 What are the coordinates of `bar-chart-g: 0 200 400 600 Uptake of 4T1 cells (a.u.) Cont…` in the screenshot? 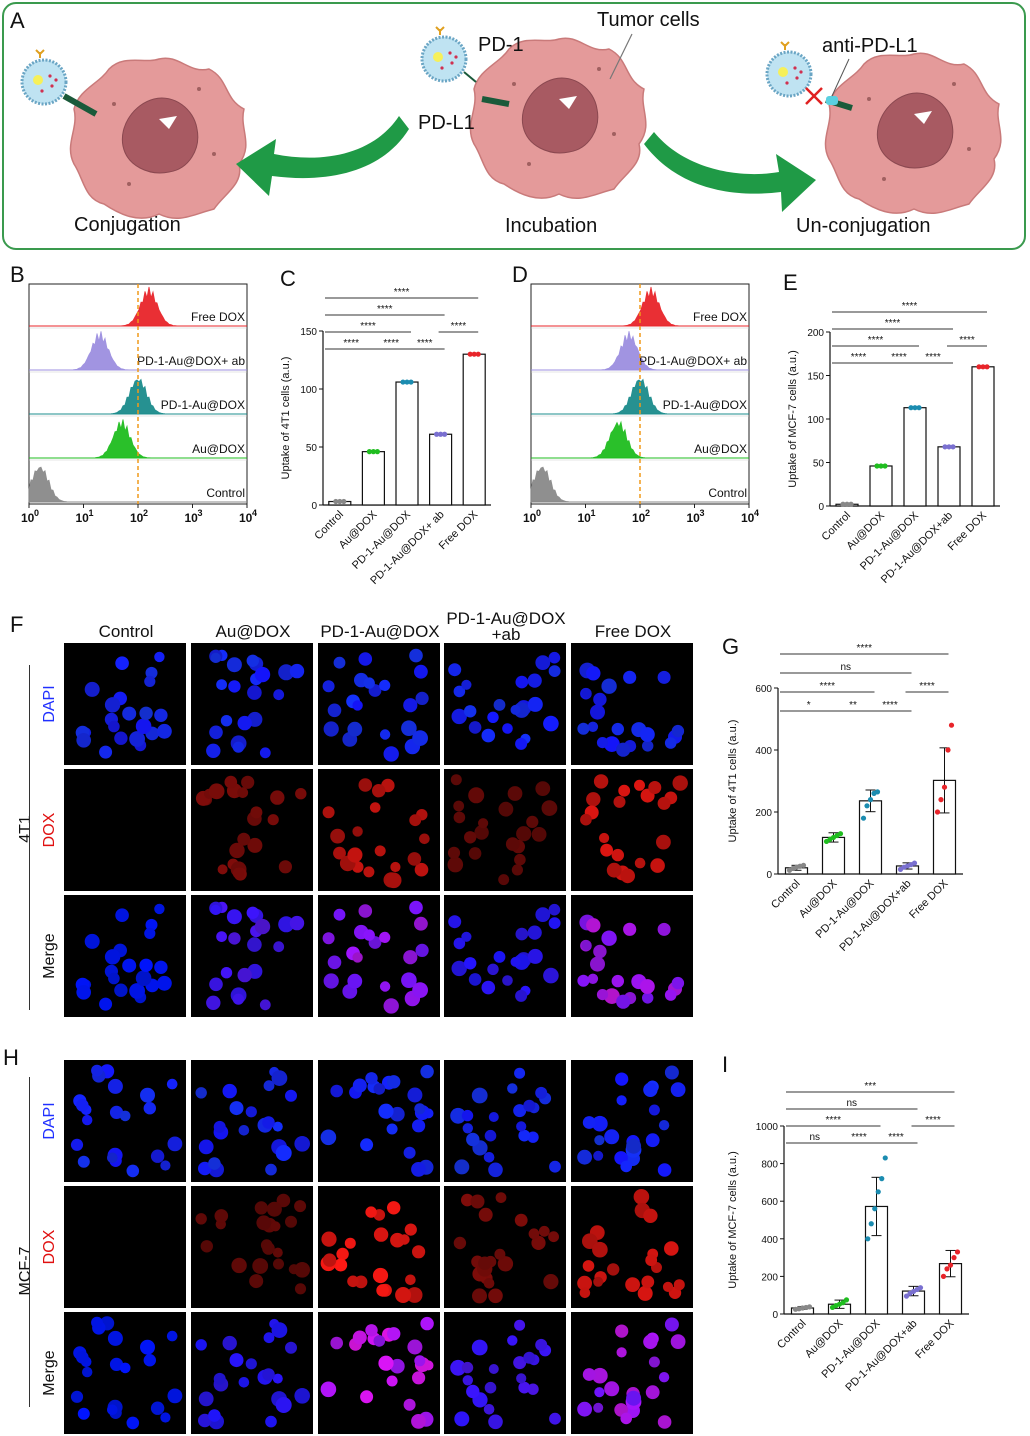 It's located at (845, 799).